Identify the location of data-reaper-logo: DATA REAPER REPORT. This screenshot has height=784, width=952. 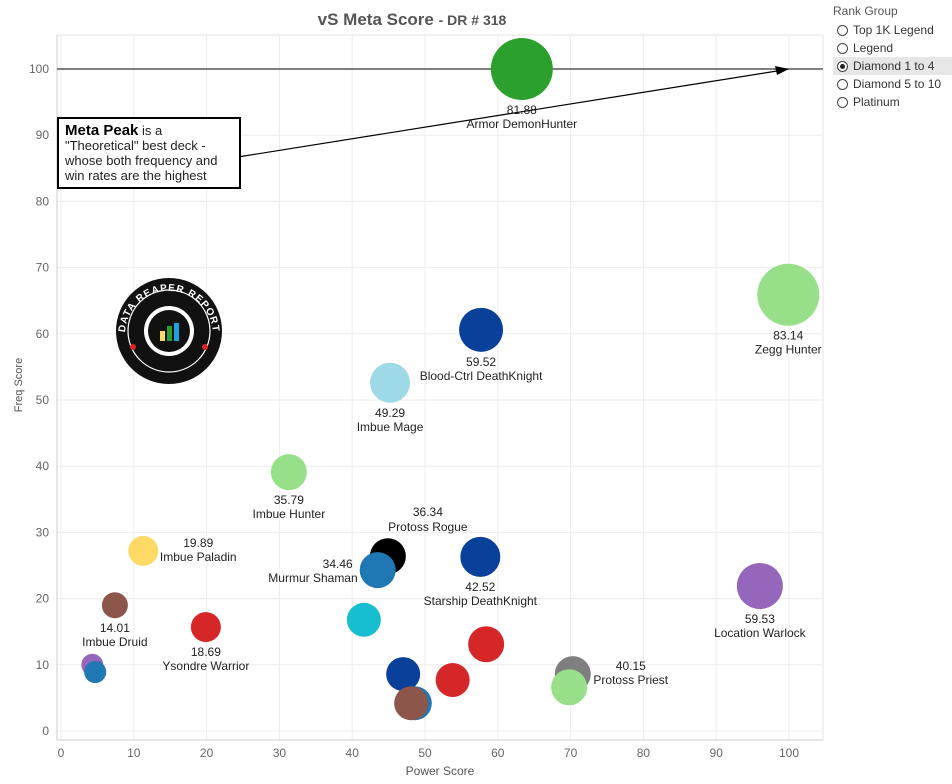
(169, 331).